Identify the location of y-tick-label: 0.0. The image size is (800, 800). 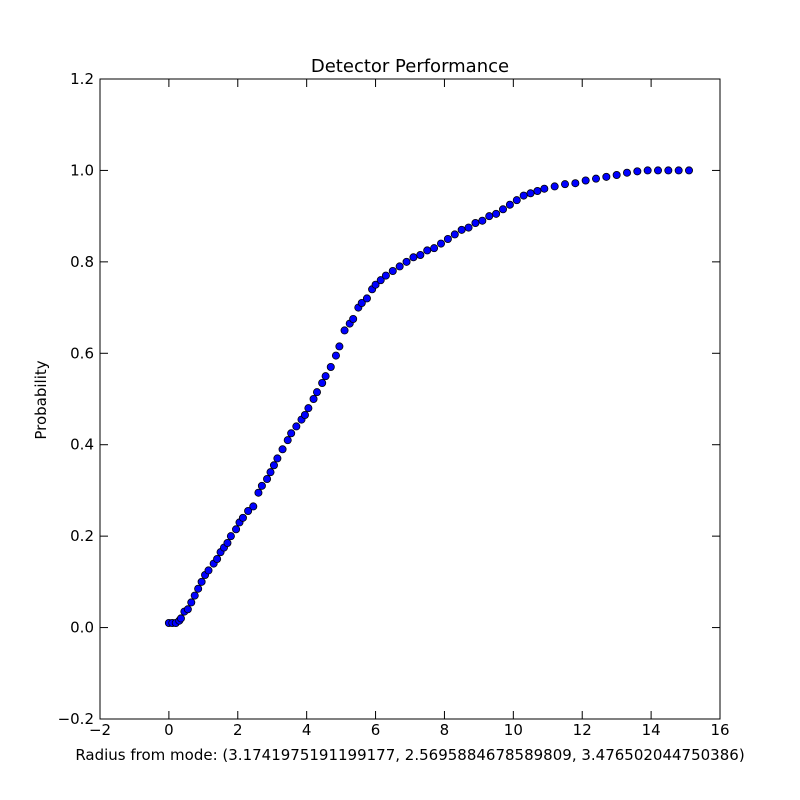
(82, 628).